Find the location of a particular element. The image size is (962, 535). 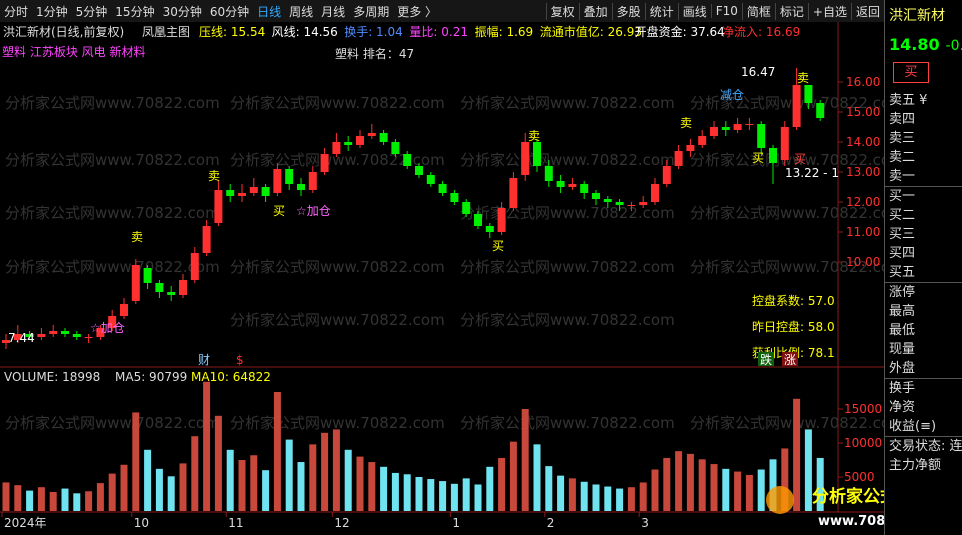

y-tick-label: 12.00 is located at coordinates (863, 202).